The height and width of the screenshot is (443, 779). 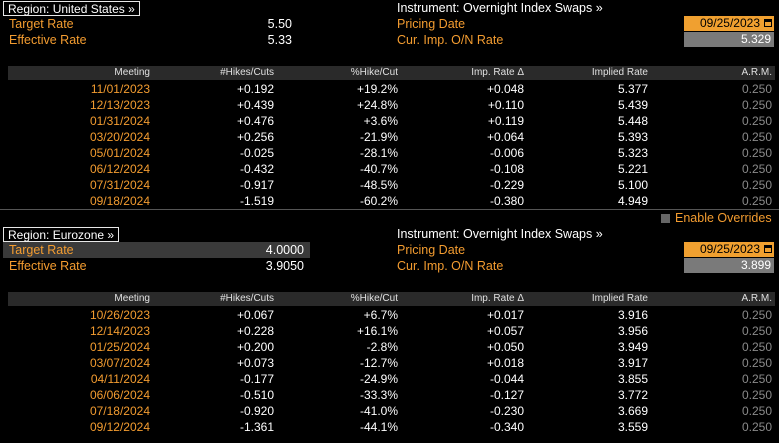 What do you see at coordinates (61, 234) in the screenshot?
I see `region-eu-button: Region: Eurozone »` at bounding box center [61, 234].